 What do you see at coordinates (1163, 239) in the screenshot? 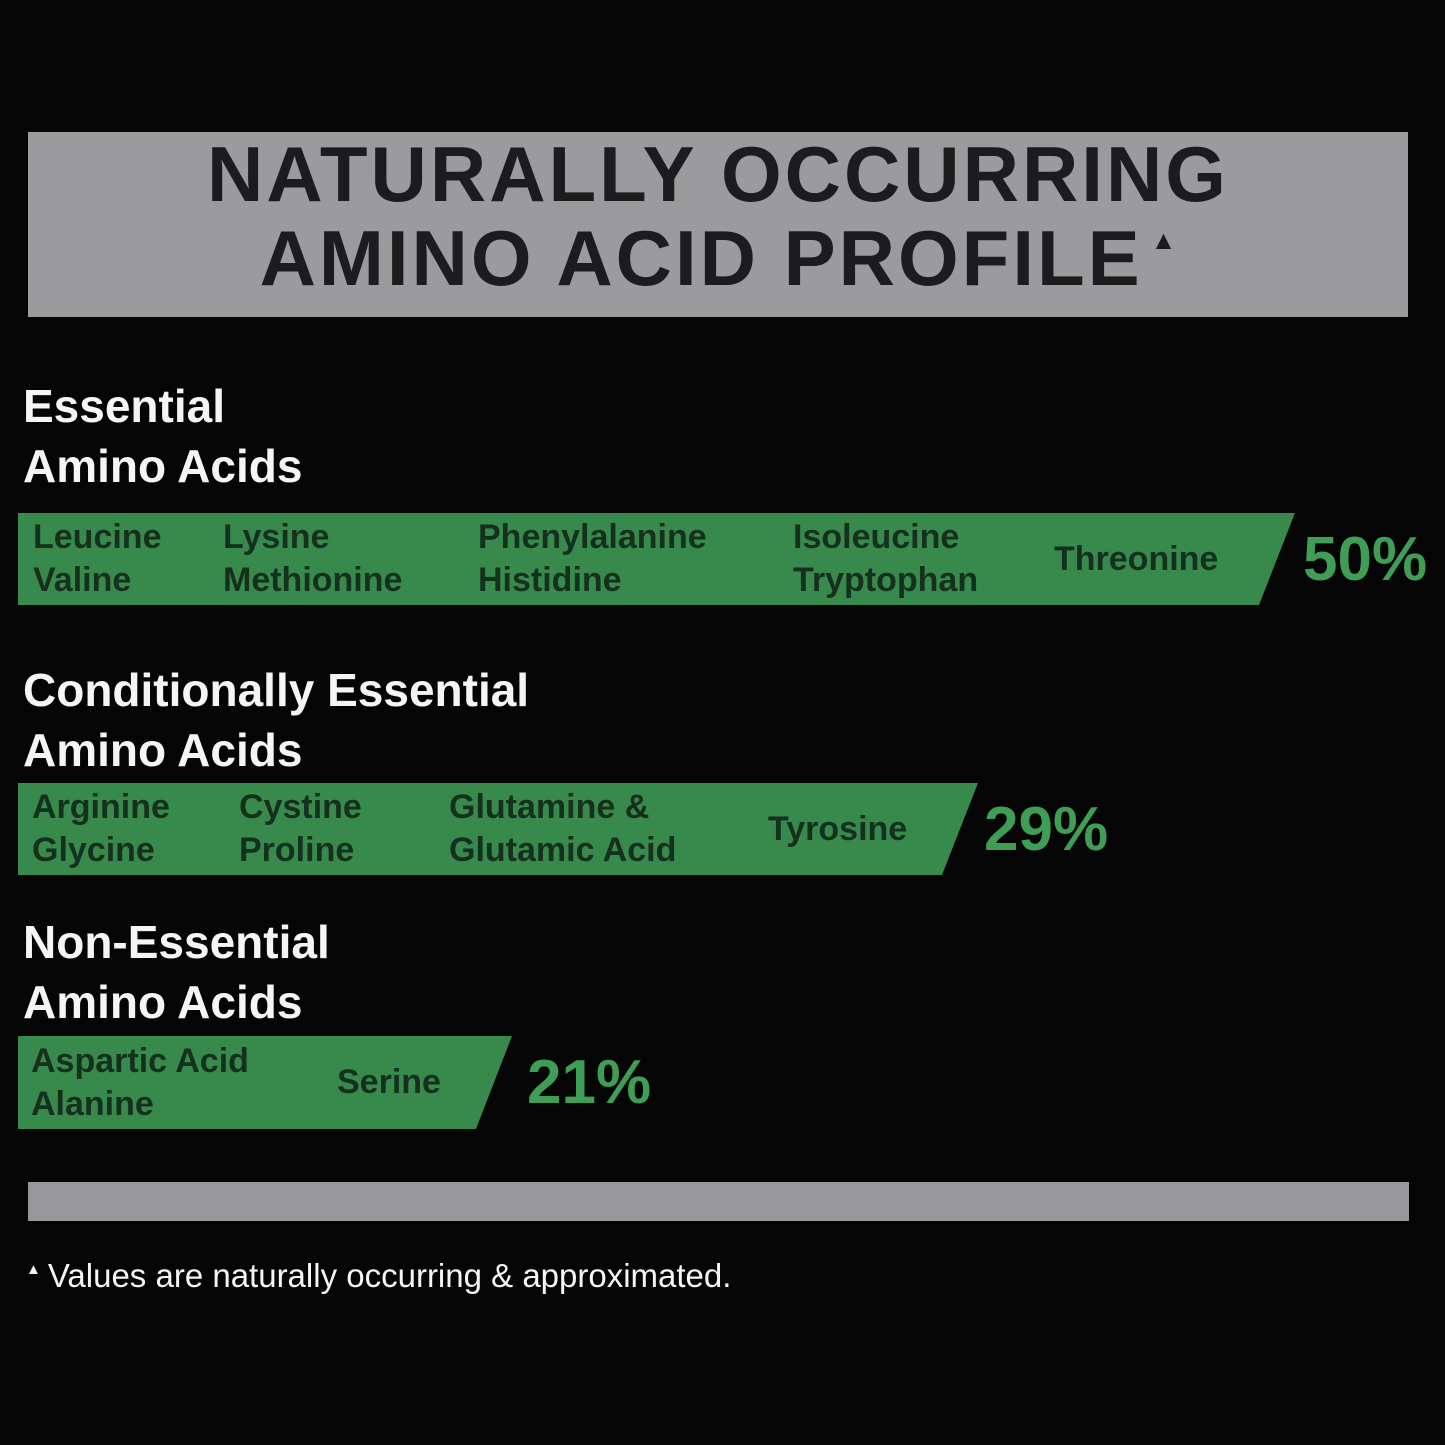
I see `title-superscript-triangle-icon: ▲` at bounding box center [1163, 239].